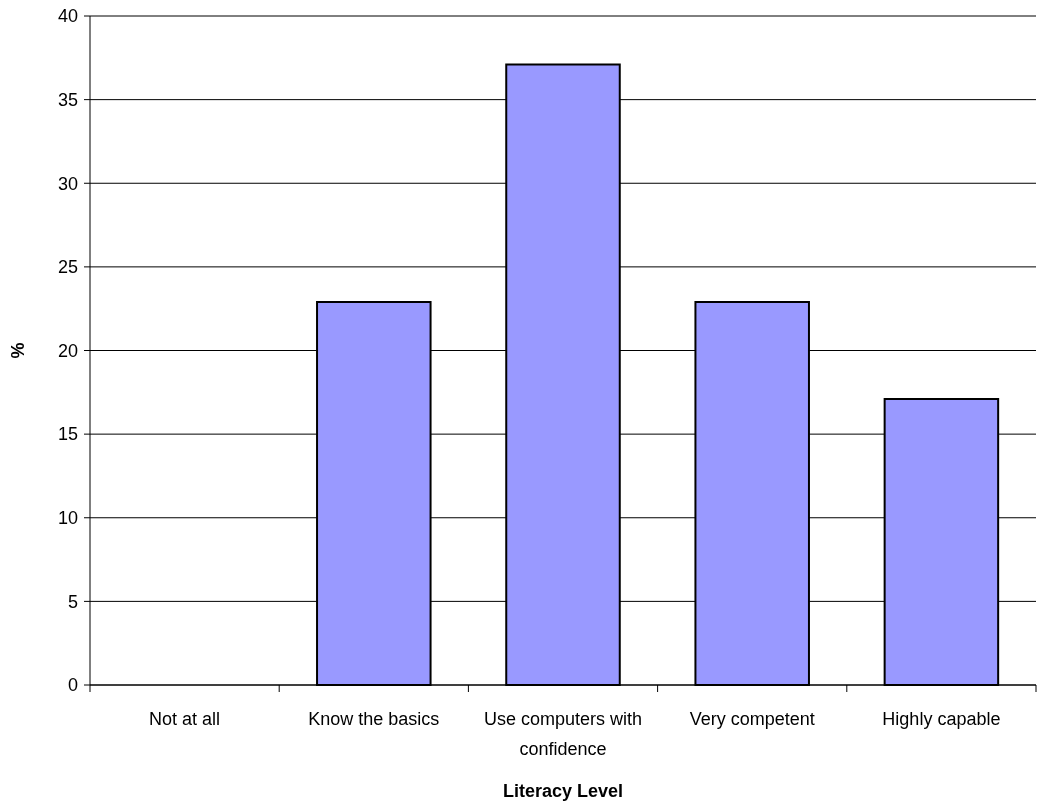  I want to click on x-tick-label: Highly capable, so click(941, 719).